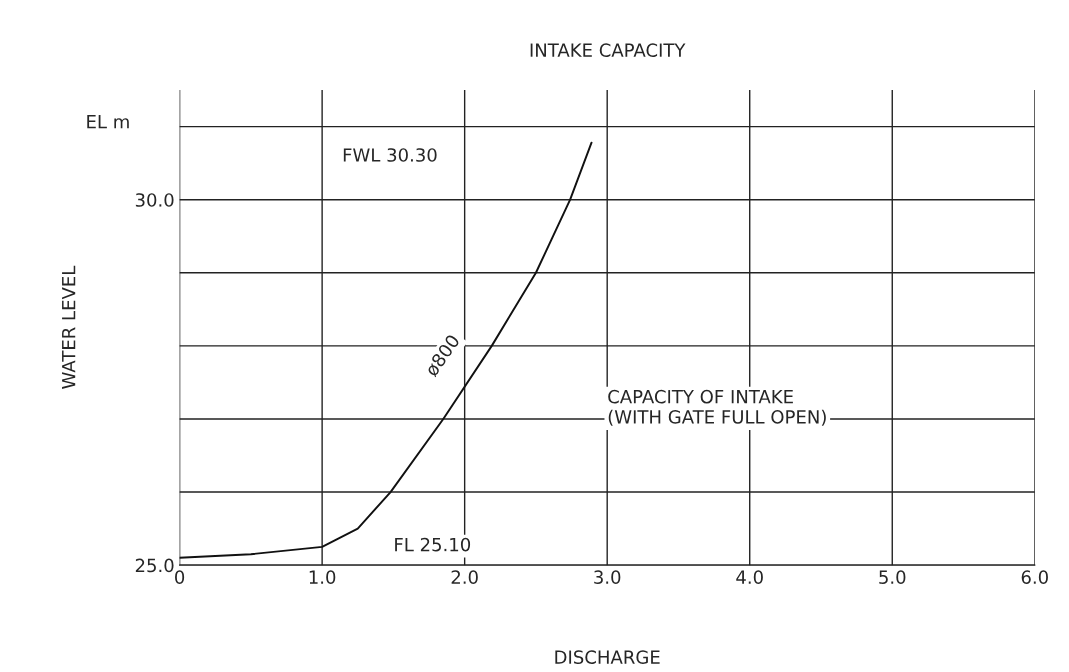  Describe the element at coordinates (154, 565) in the screenshot. I see `y-tick-label: 25.0` at that location.